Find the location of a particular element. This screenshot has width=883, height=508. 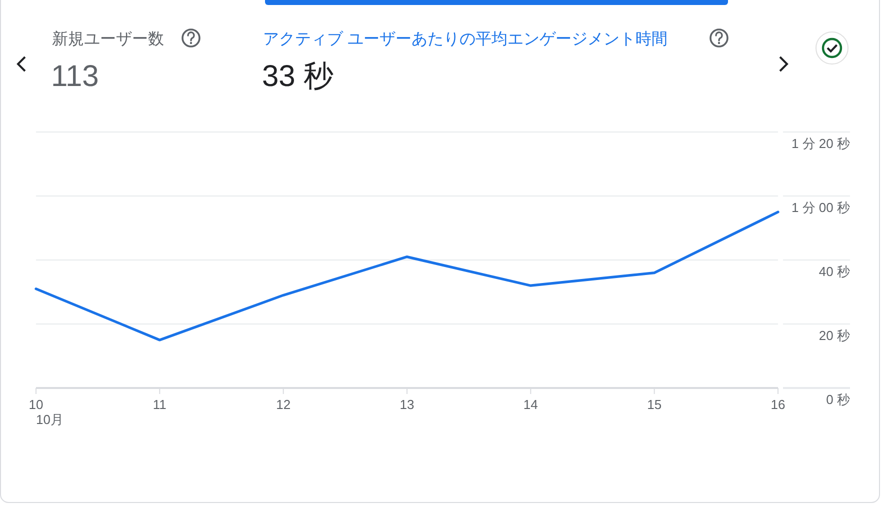

chart-subtitle: 33 秒 is located at coordinates (298, 76).